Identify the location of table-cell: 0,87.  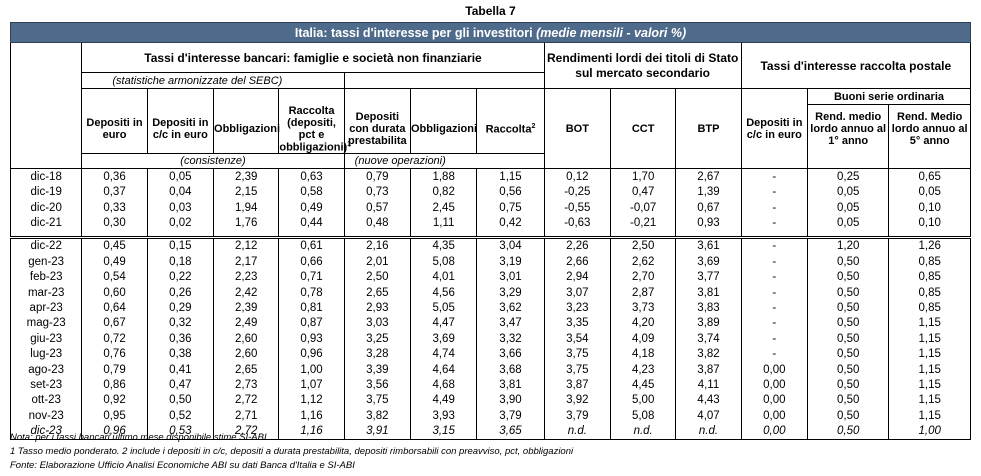
(311, 323).